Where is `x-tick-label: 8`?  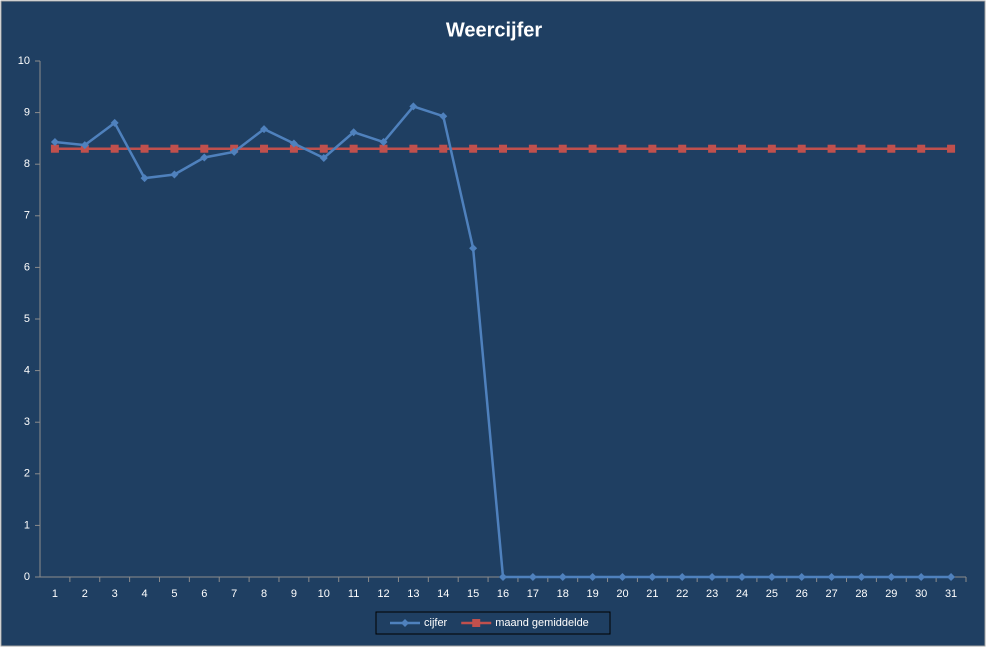
x-tick-label: 8 is located at coordinates (264, 594).